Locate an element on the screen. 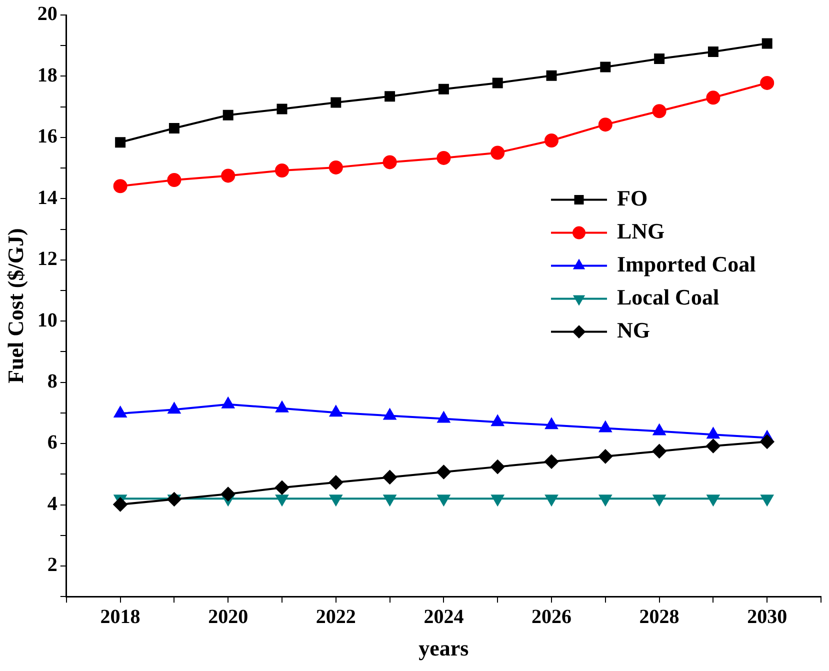  y-tick-label: 20 is located at coordinates (47, 14).